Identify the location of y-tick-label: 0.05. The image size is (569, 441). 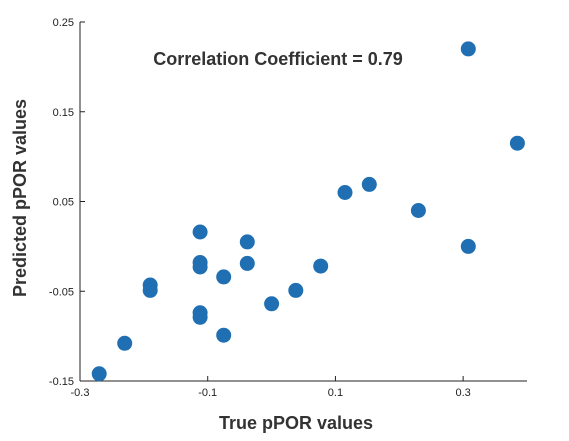
(63, 203).